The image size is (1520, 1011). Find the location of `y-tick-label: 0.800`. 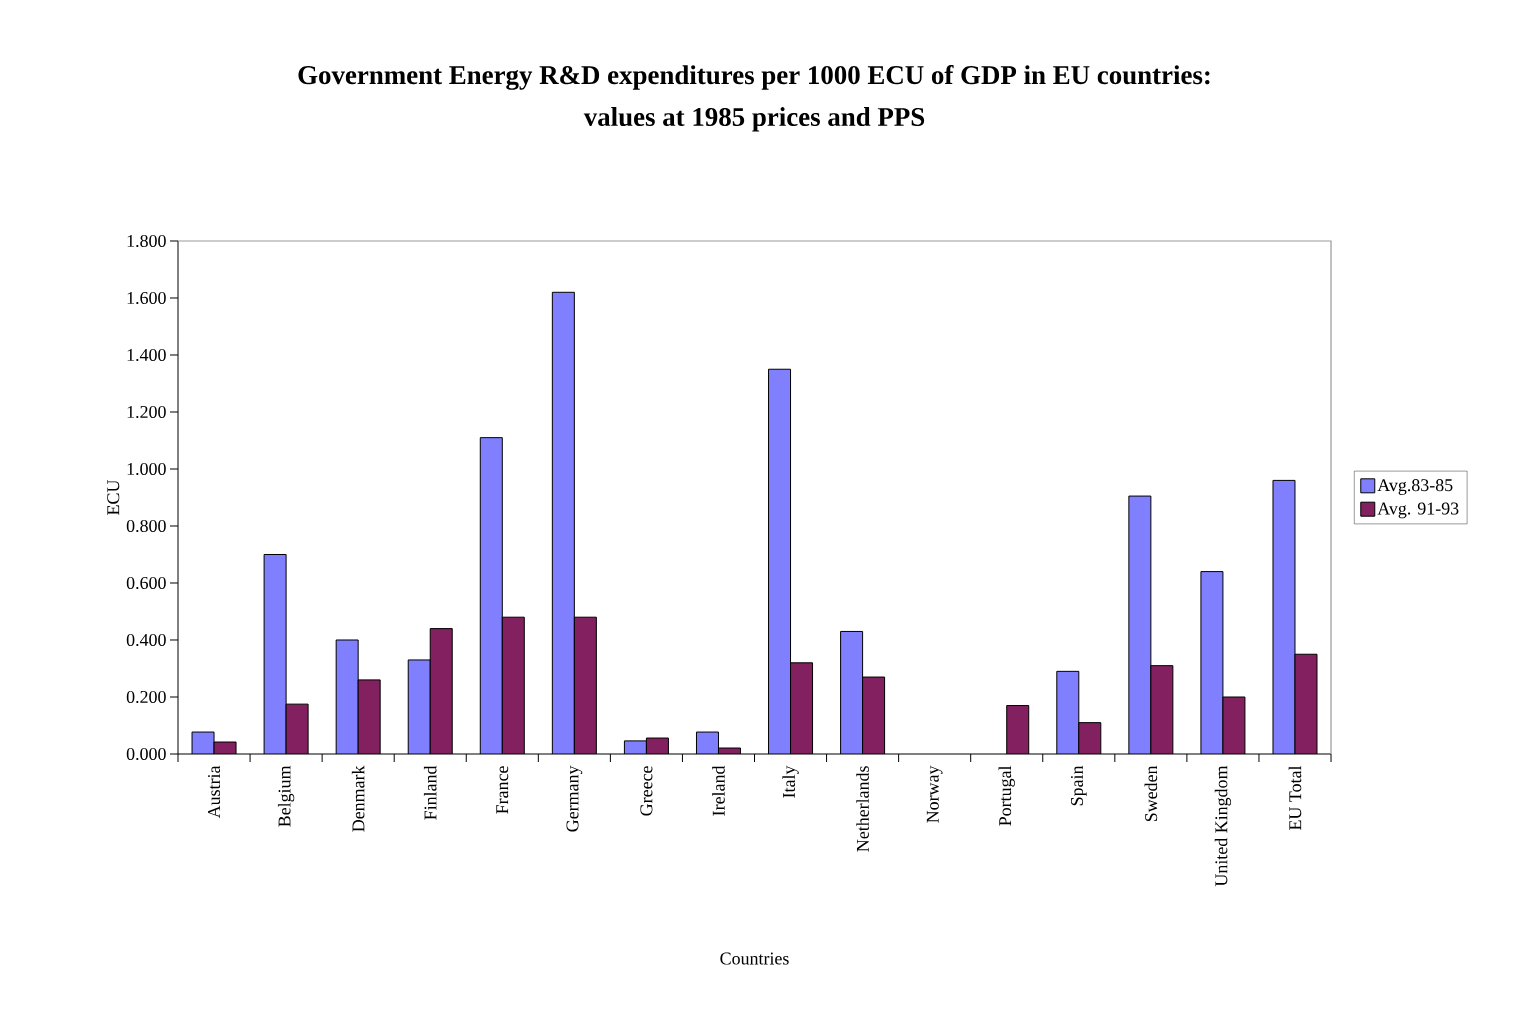

y-tick-label: 0.800 is located at coordinates (146, 526).